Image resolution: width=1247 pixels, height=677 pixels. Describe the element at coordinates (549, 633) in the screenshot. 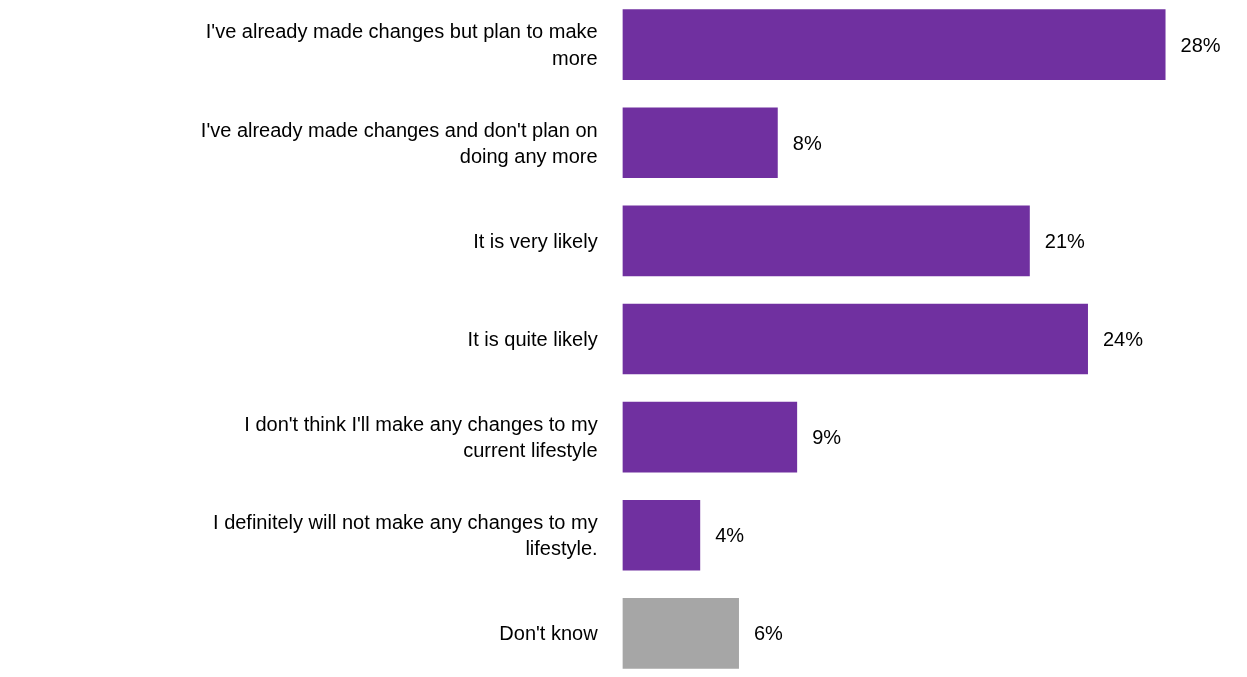

I see `y-tick-label: Don't know` at that location.